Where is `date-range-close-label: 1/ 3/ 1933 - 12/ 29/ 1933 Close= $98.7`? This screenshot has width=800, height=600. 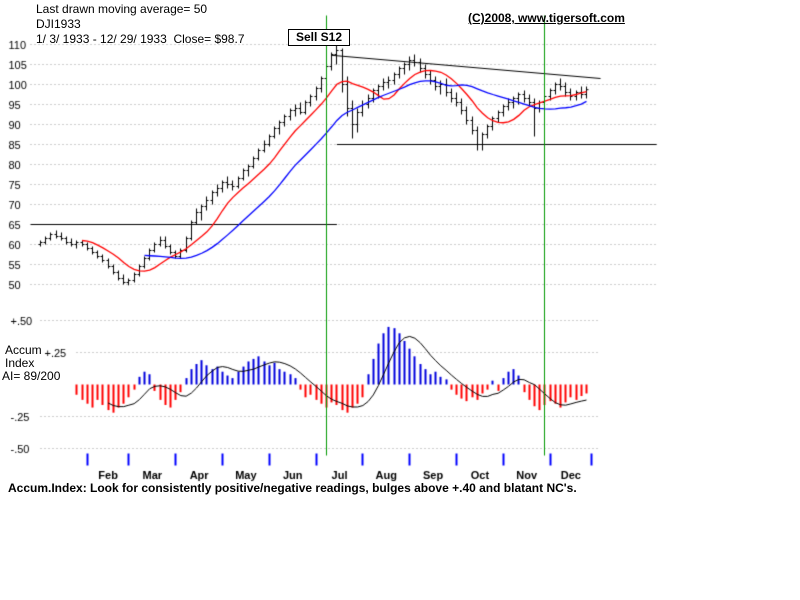
date-range-close-label: 1/ 3/ 1933 - 12/ 29/ 1933 Close= $98.7 is located at coordinates (140, 39).